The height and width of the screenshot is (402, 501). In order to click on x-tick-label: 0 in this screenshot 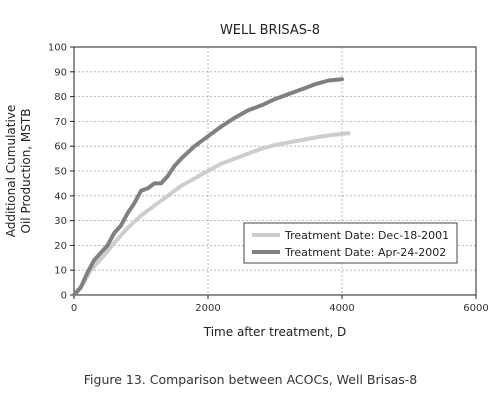, I will do `click(74, 308)`.